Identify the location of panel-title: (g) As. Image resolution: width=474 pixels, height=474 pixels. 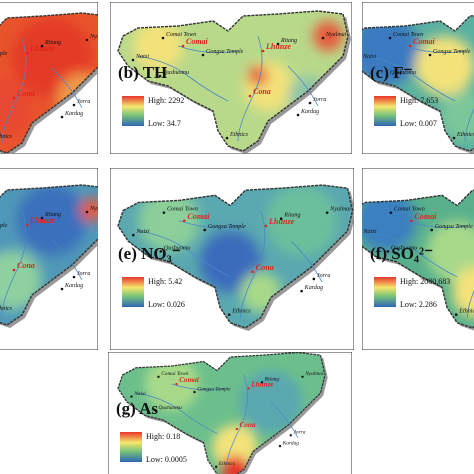
(137, 408).